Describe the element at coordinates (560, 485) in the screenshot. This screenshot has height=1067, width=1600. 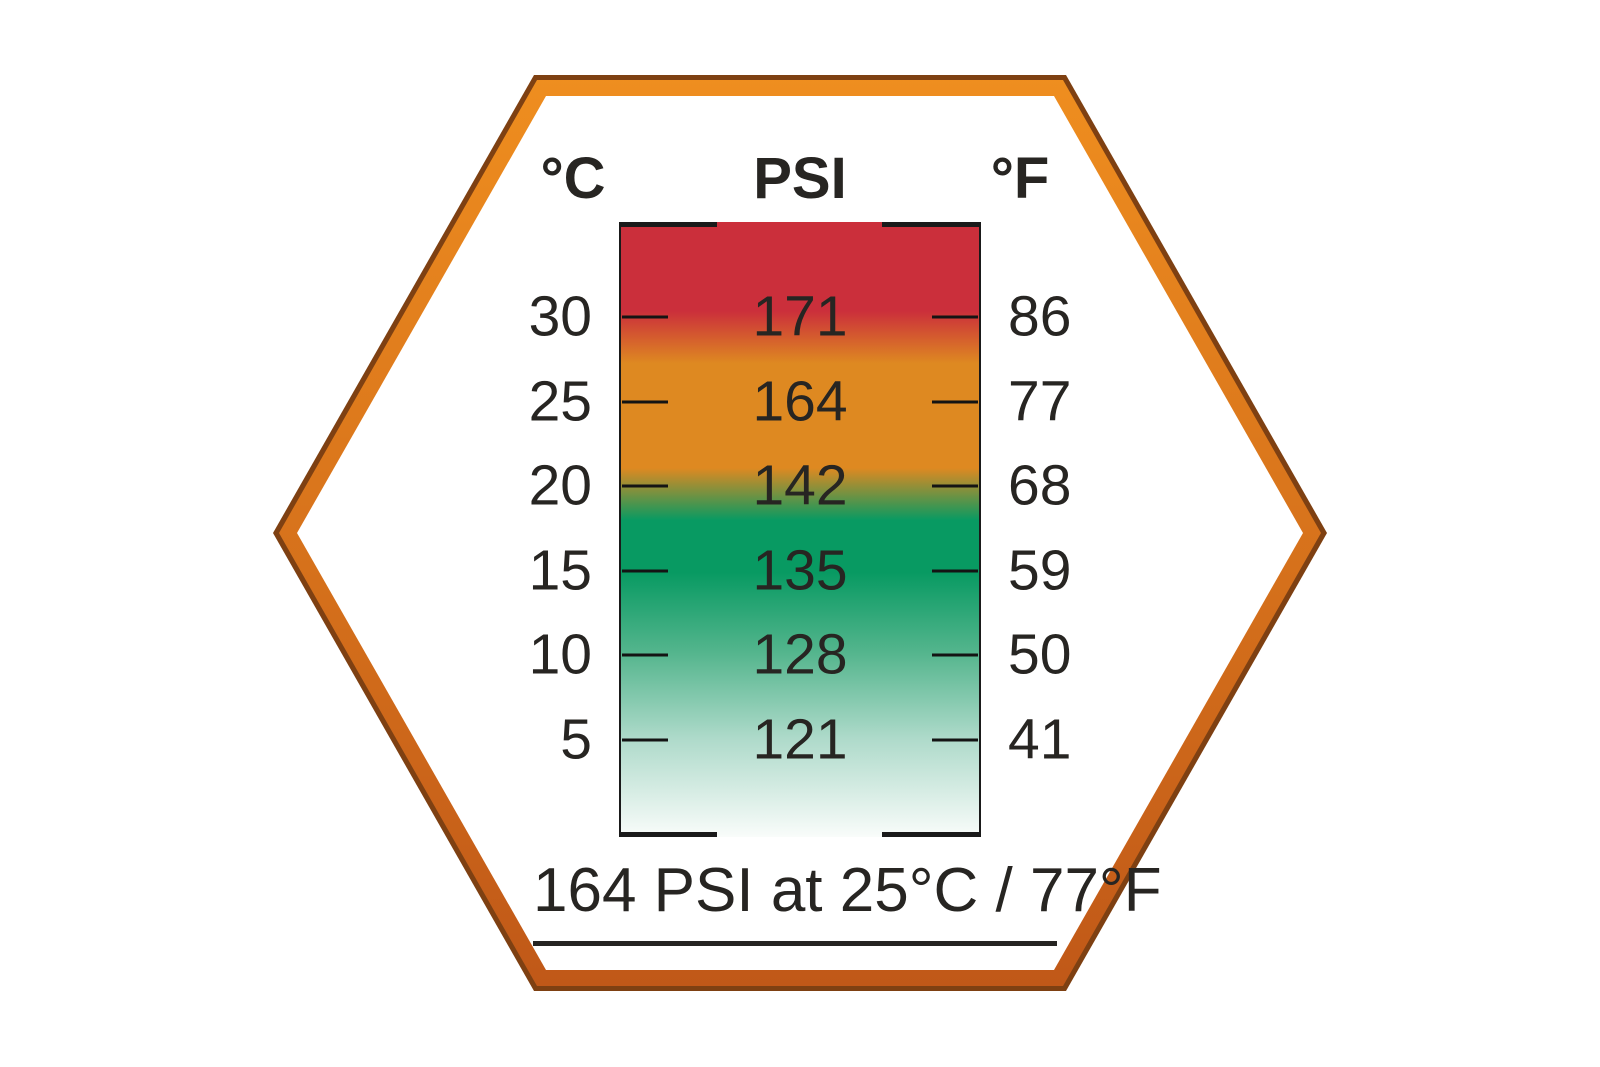
I see `celsius-value: 20` at that location.